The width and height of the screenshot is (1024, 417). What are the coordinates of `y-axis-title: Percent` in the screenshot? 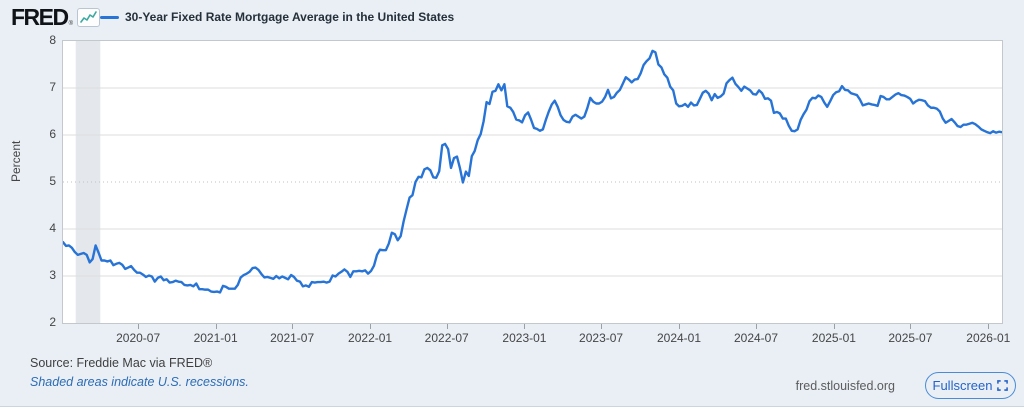 It's located at (16, 161).